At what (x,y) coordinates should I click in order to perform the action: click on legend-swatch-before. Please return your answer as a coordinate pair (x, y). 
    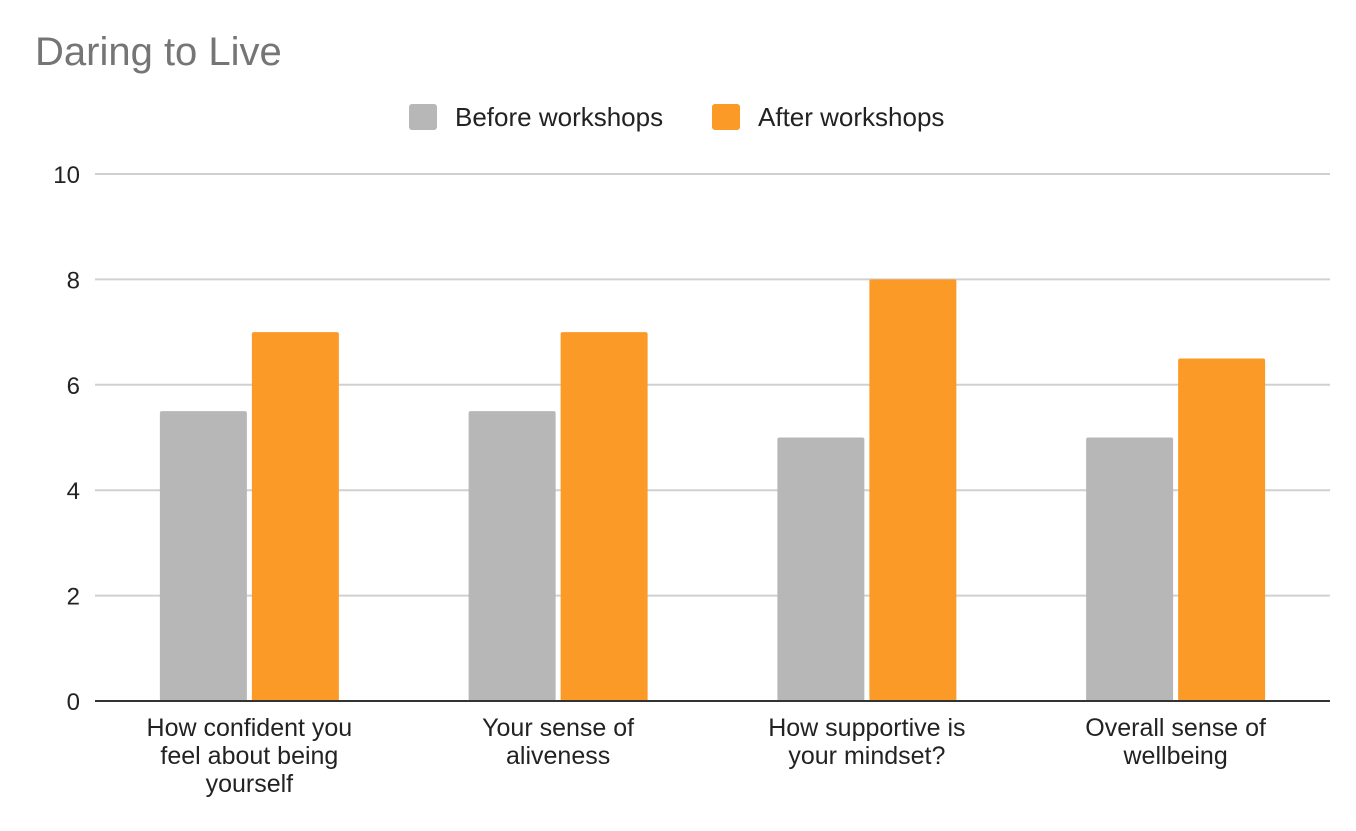
    Looking at the image, I should click on (423, 117).